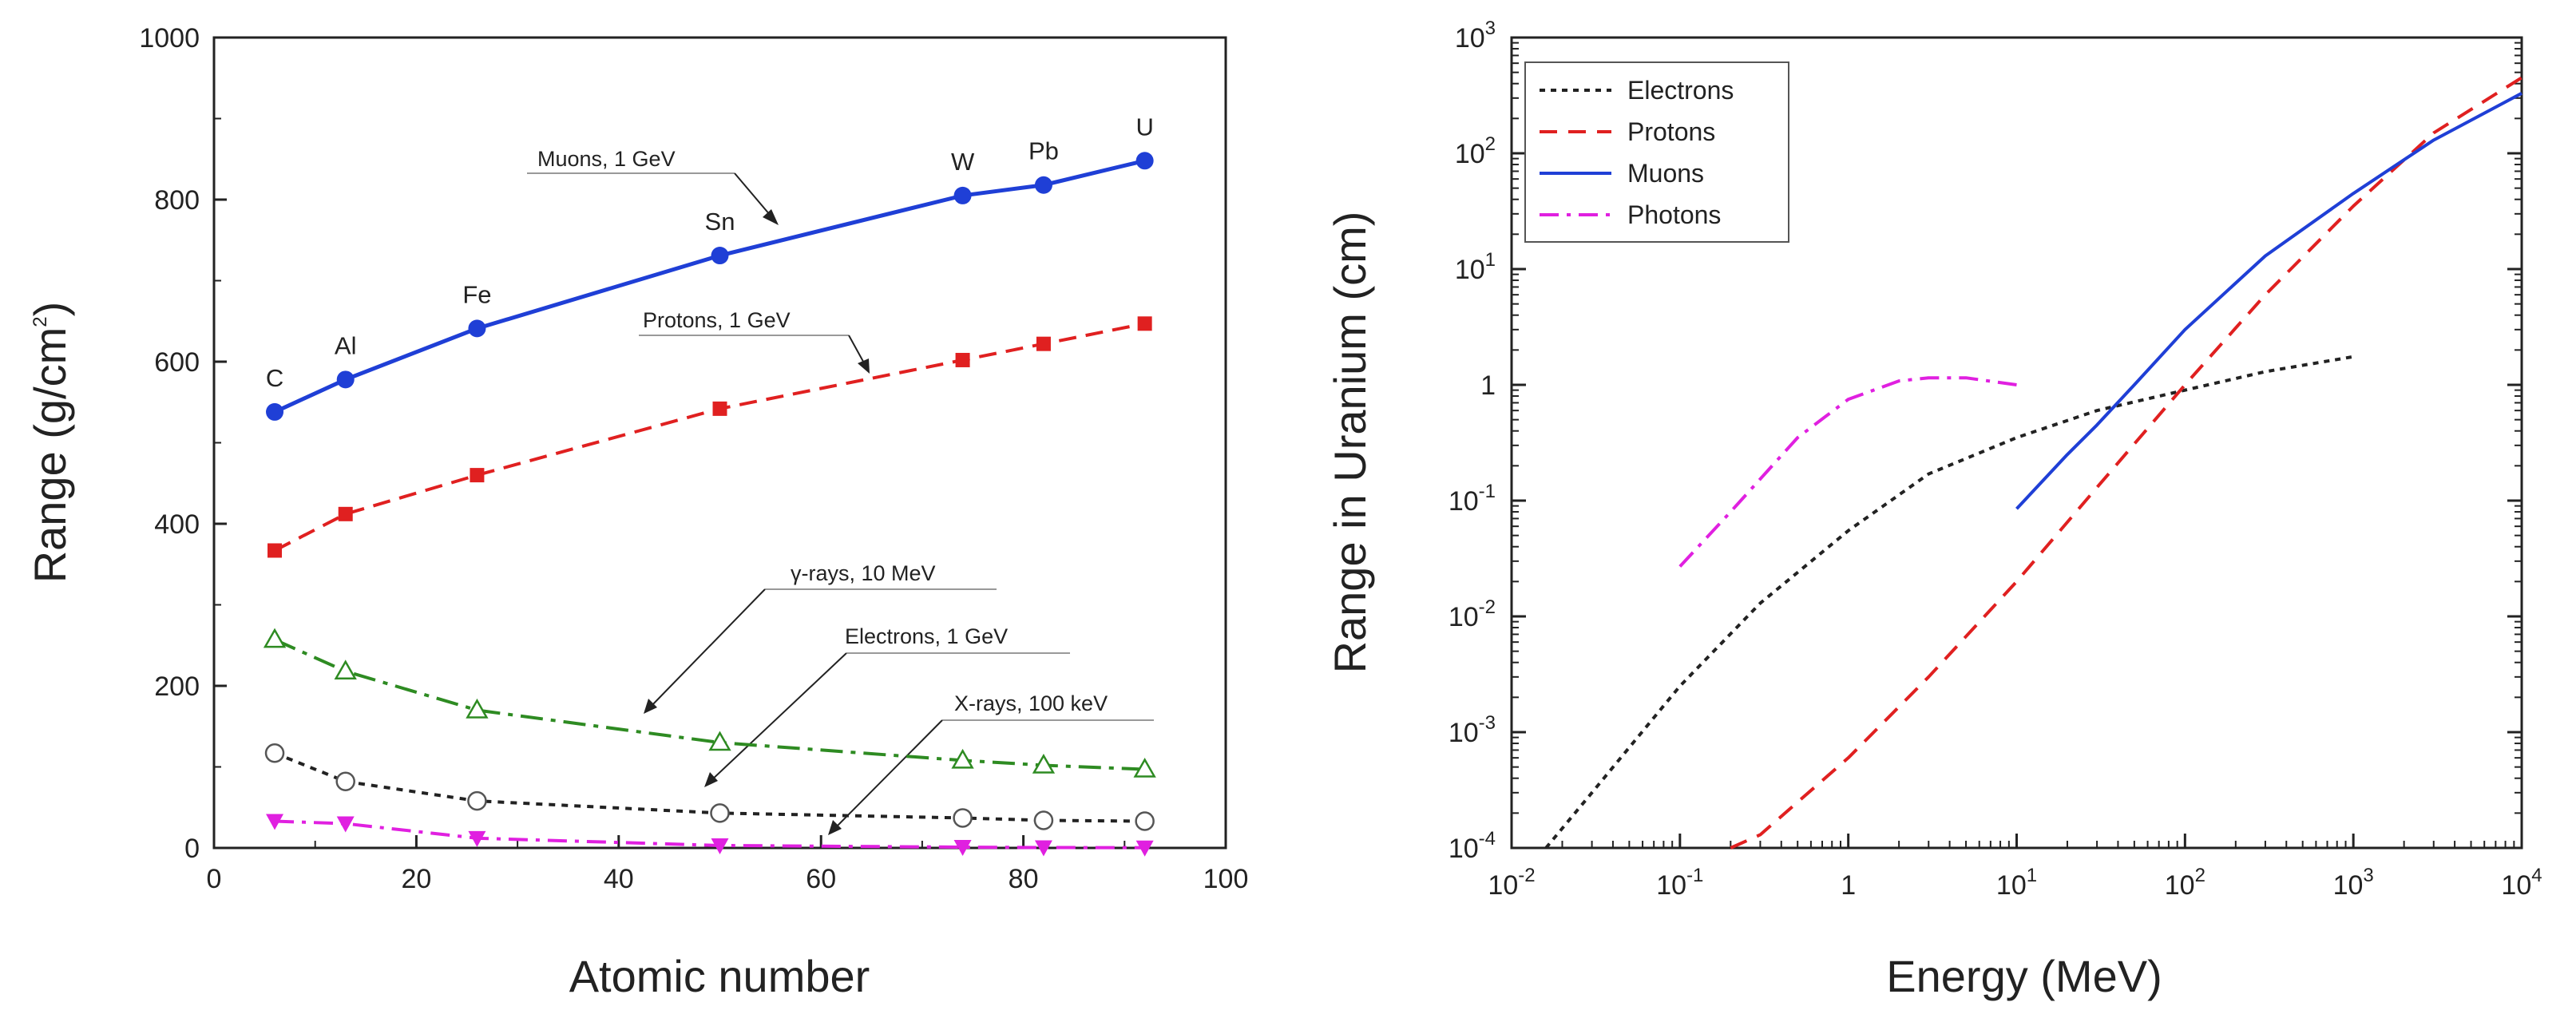 Image resolution: width=2576 pixels, height=1018 pixels. I want to click on x-tick-label: 10⁴, so click(2521, 883).